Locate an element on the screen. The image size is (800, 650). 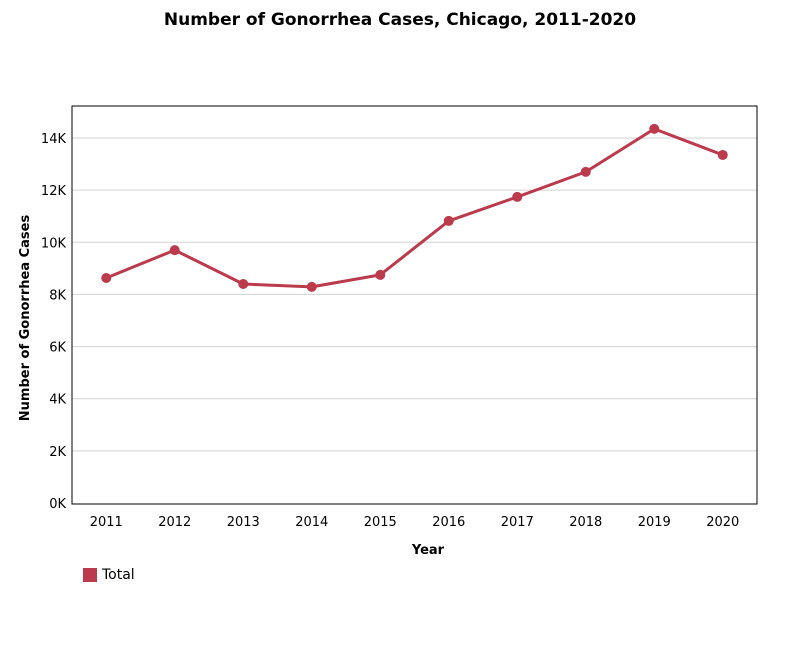
y-tick-label: 0K is located at coordinates (57, 504).